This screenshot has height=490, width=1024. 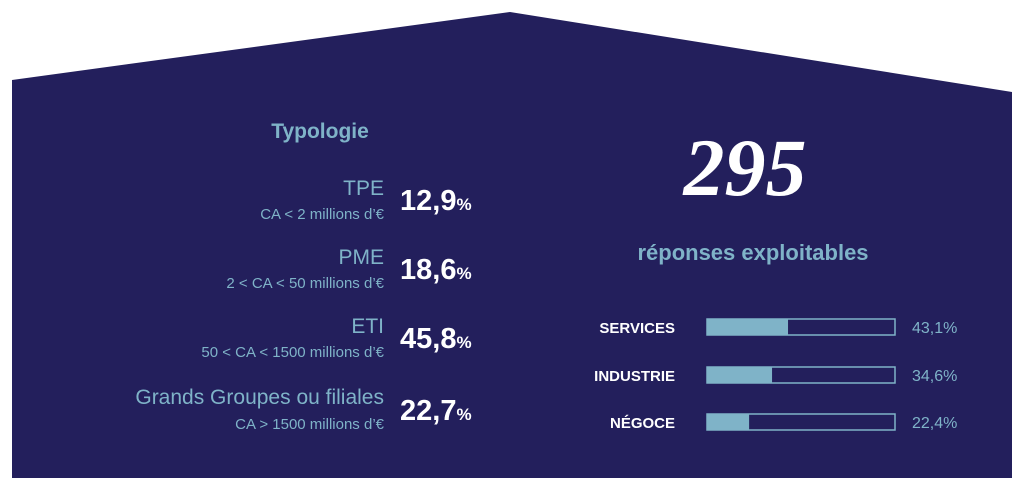 I want to click on sector-value: 34,6%, so click(x=934, y=376).